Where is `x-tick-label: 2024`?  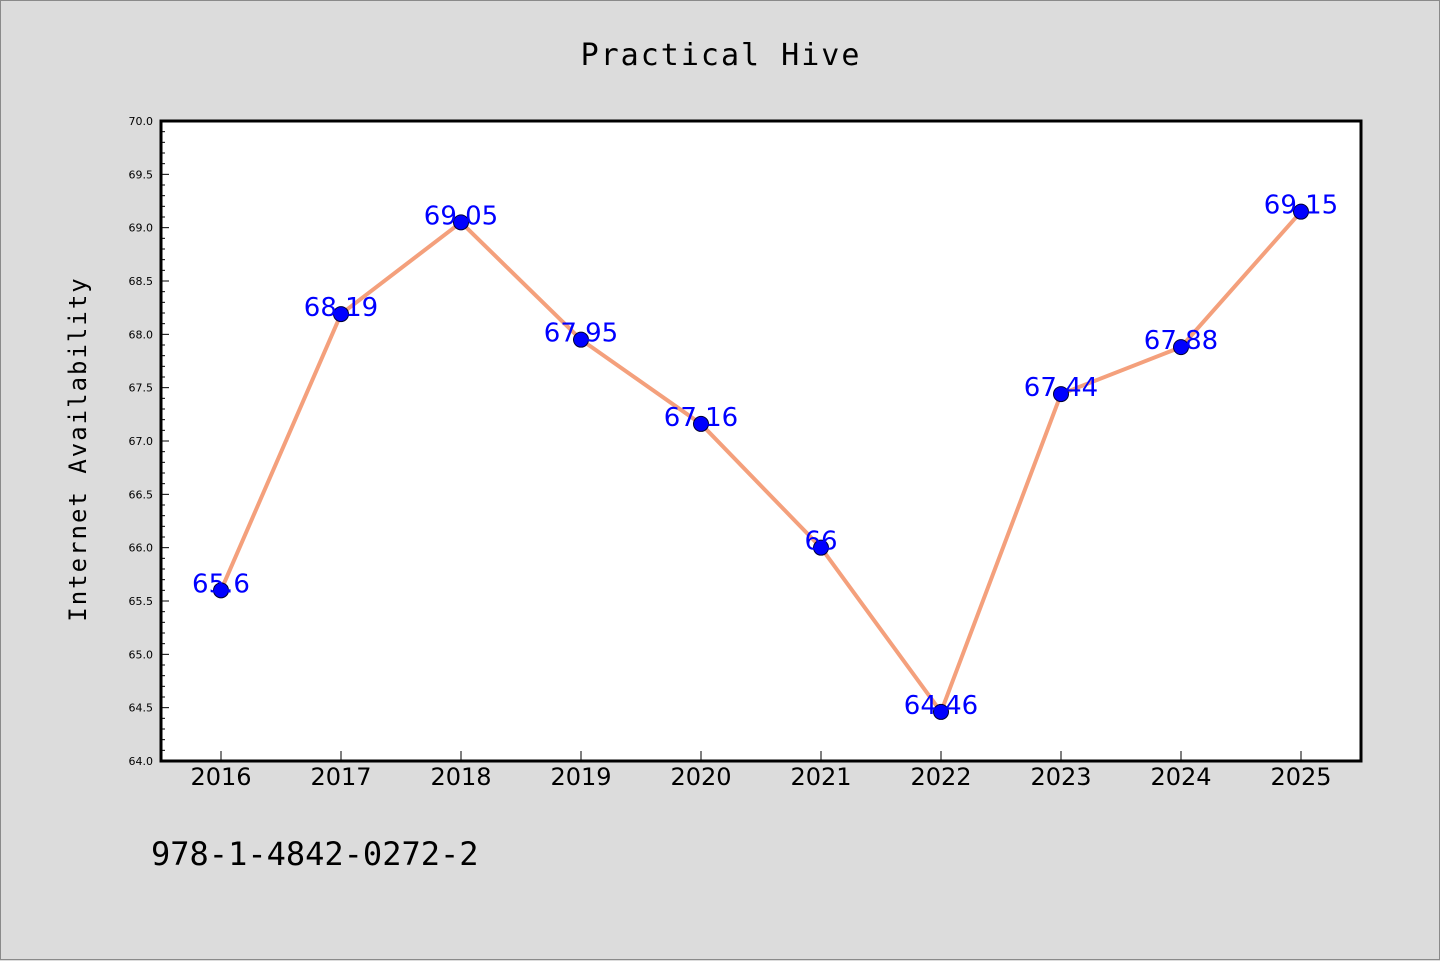 x-tick-label: 2024 is located at coordinates (1180, 777).